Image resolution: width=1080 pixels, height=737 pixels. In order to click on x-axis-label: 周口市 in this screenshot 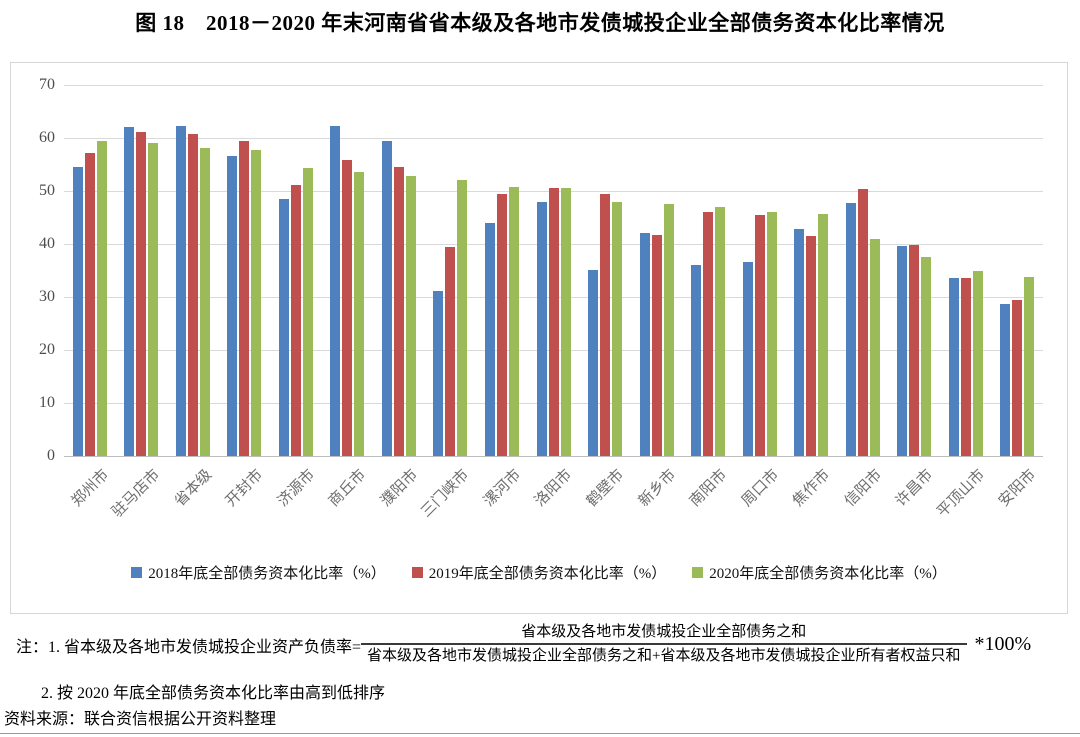, I will do `click(760, 488)`.